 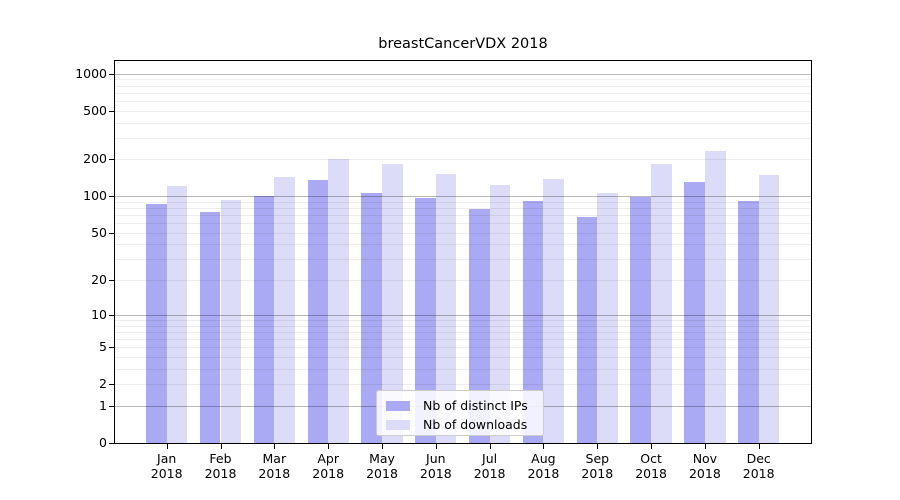 What do you see at coordinates (694, 312) in the screenshot?
I see `bar-distinct-ips-nov` at bounding box center [694, 312].